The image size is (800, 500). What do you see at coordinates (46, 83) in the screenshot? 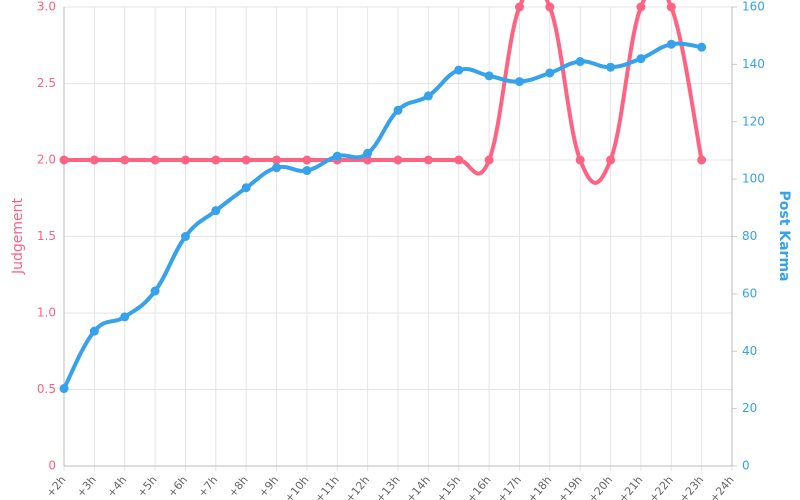
I see `y-tick-label: 2.5` at bounding box center [46, 83].